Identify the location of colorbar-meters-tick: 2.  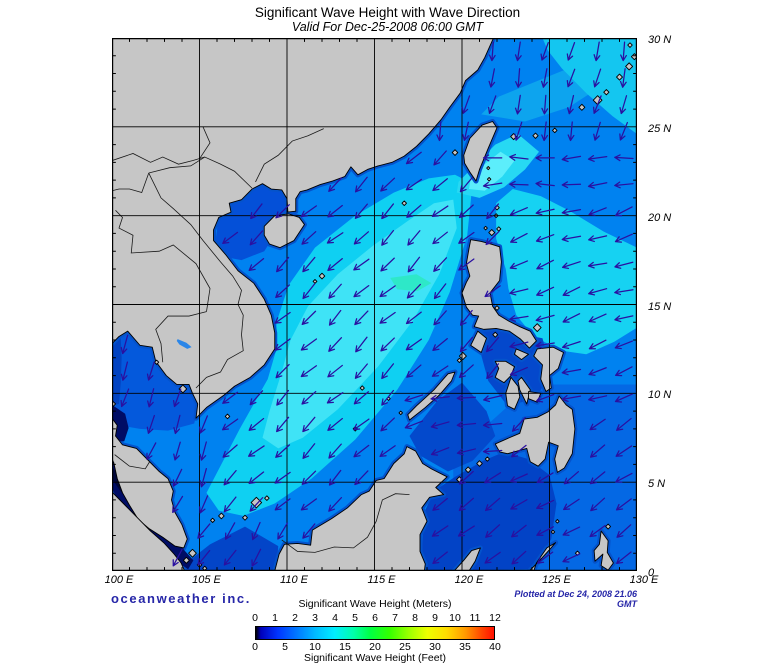
(295, 618).